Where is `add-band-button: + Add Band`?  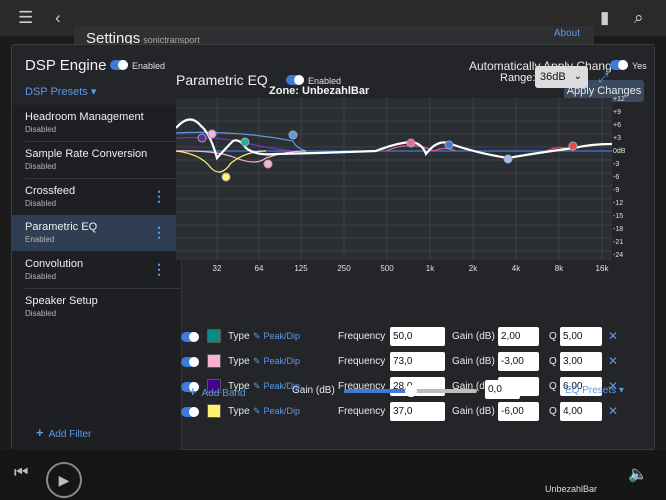 add-band-button: + Add Band is located at coordinates (217, 391).